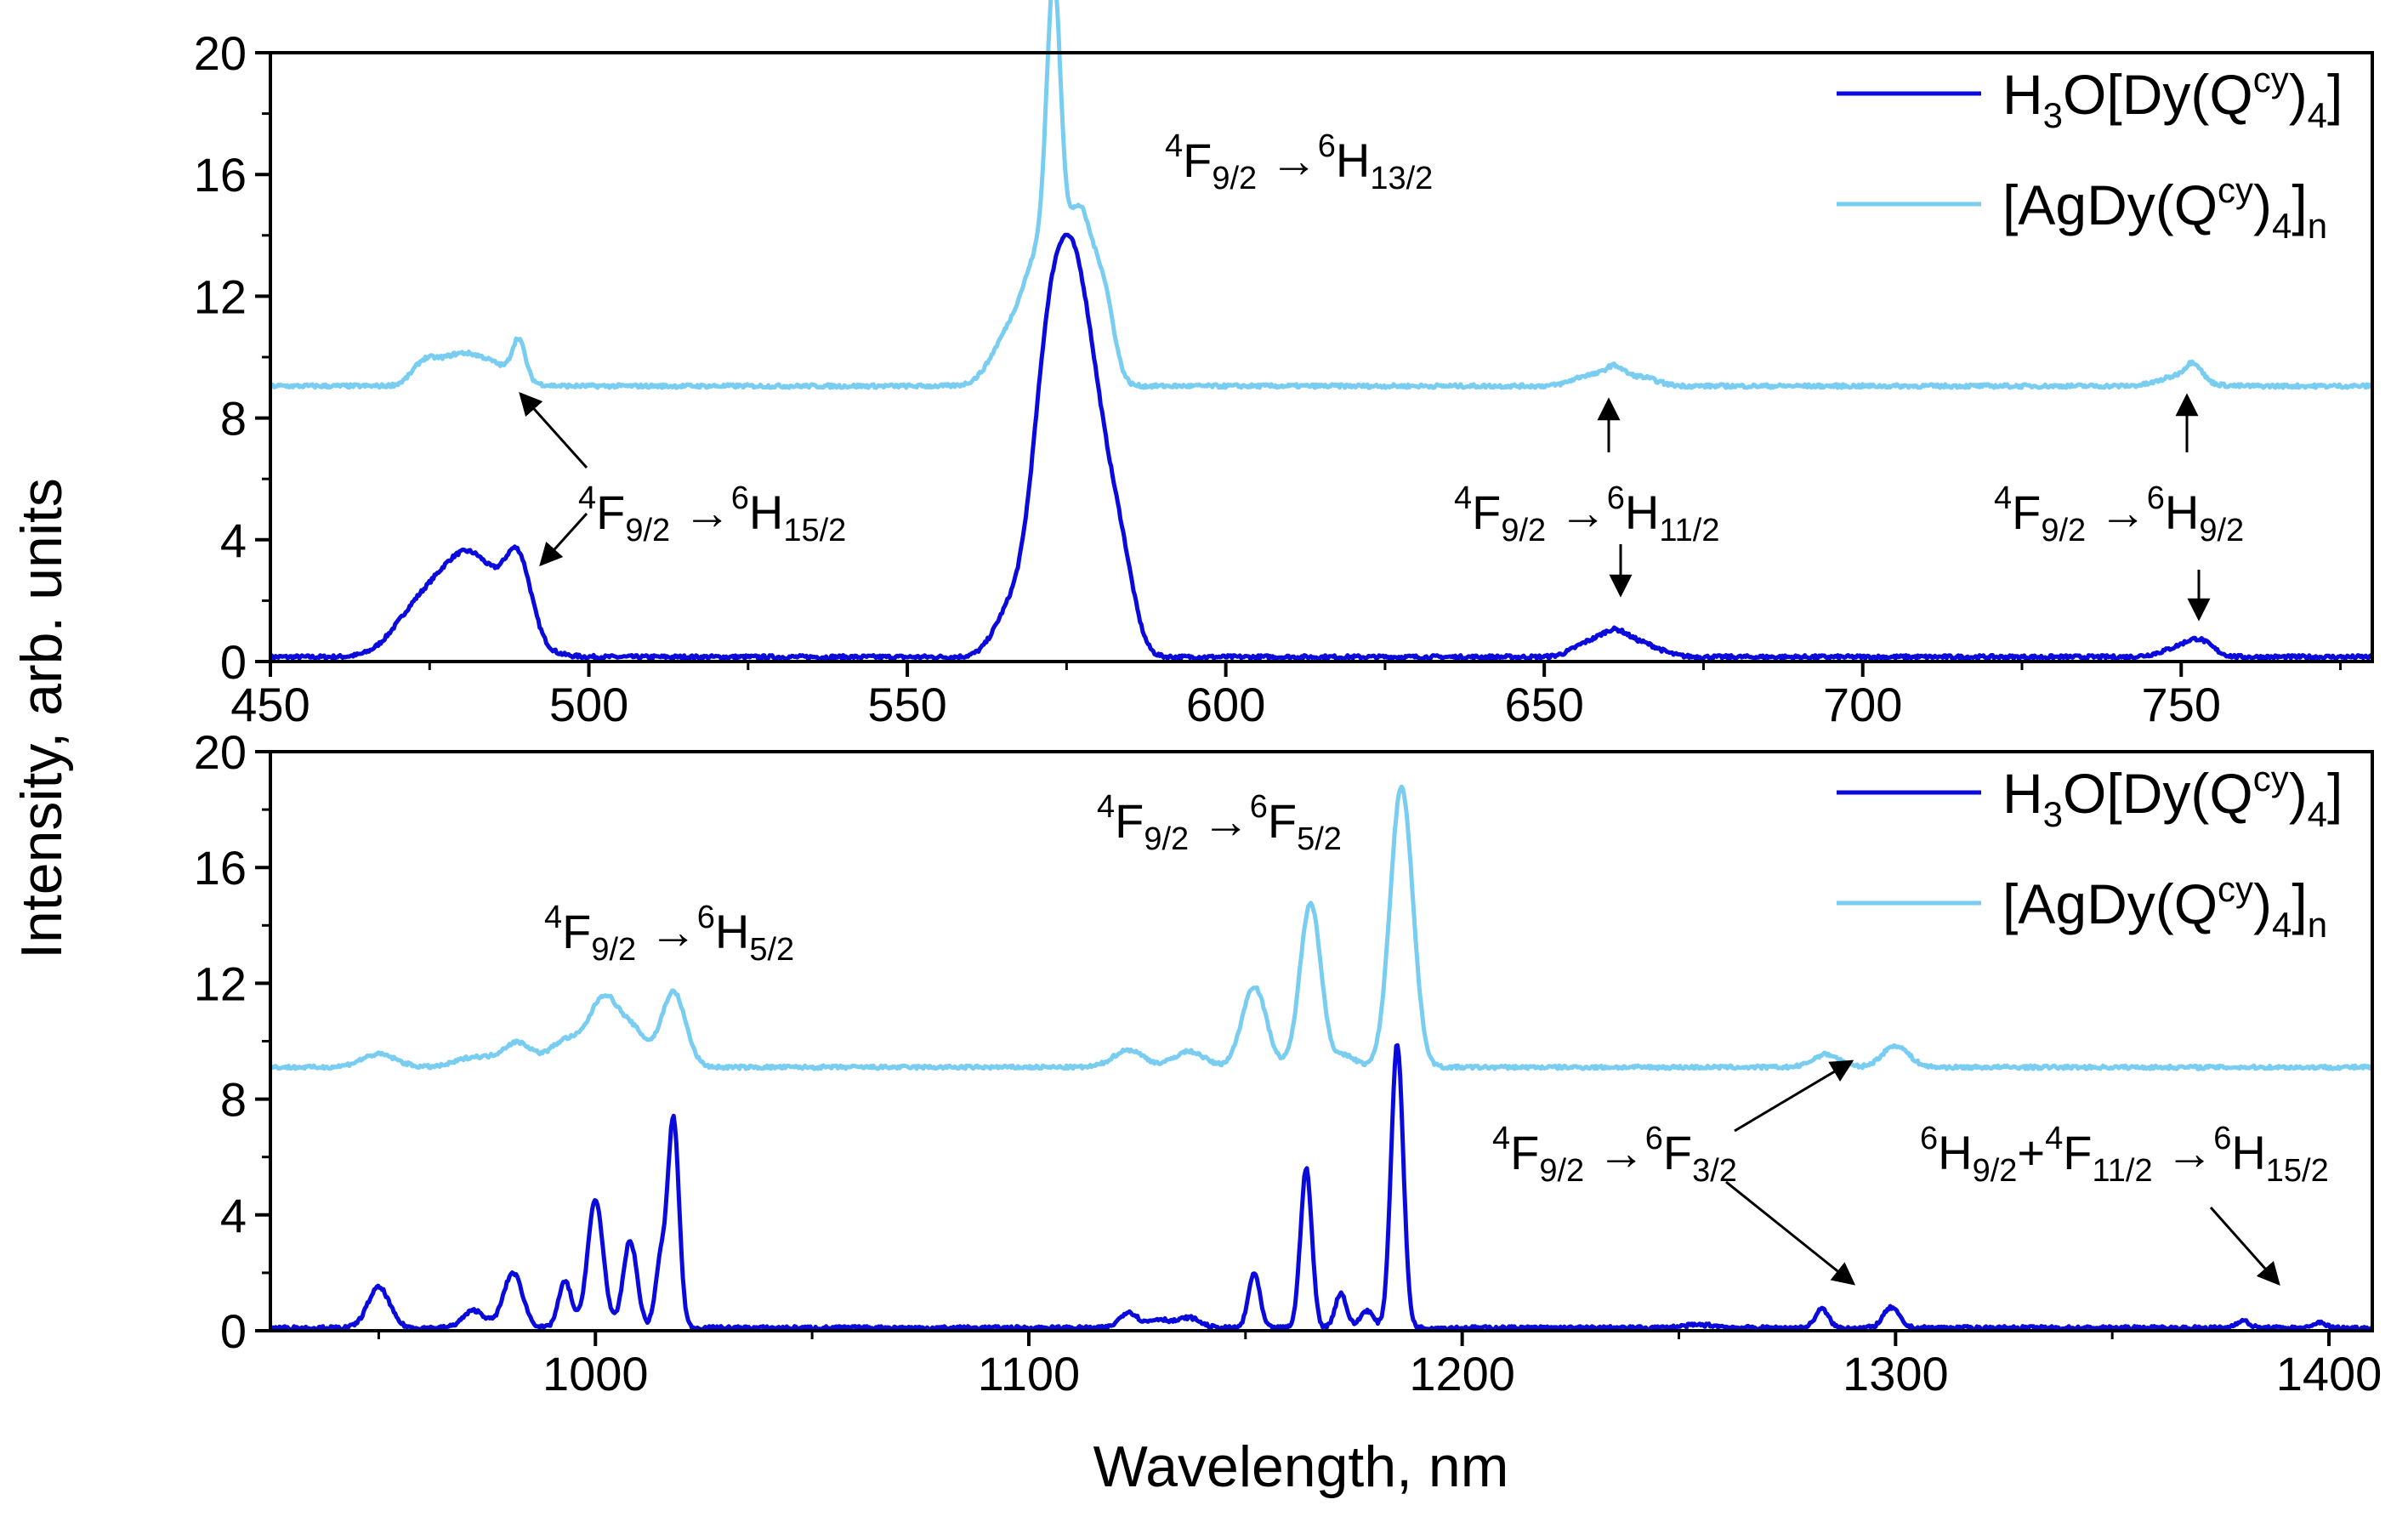 Image resolution: width=2408 pixels, height=1528 pixels. I want to click on annotation-6h92-4f112-6h152: 6H9/2+4F11/2 →6H15/2, so click(2124, 1155).